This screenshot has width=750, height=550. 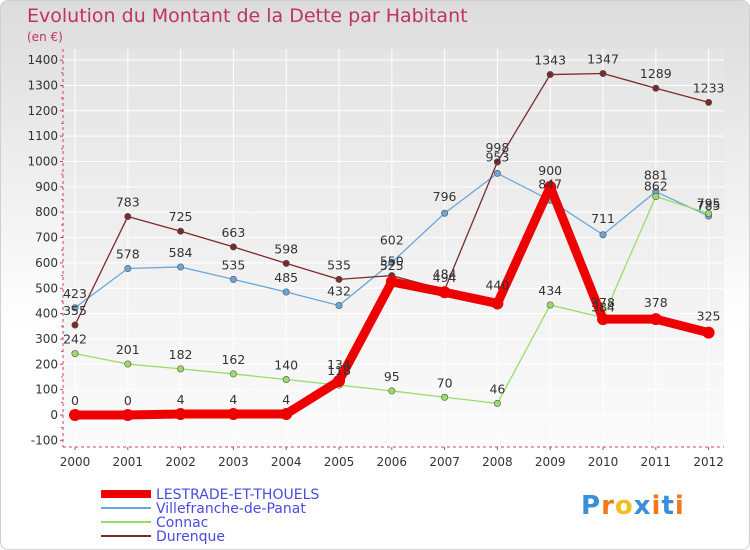 What do you see at coordinates (339, 290) in the screenshot?
I see `data-label: 432` at bounding box center [339, 290].